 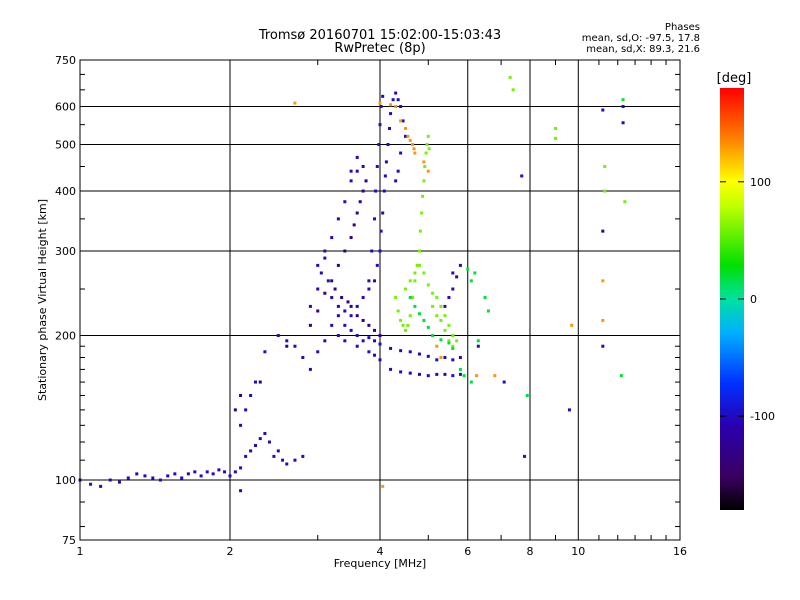 I want to click on x-tick-label: 8, so click(x=530, y=551).